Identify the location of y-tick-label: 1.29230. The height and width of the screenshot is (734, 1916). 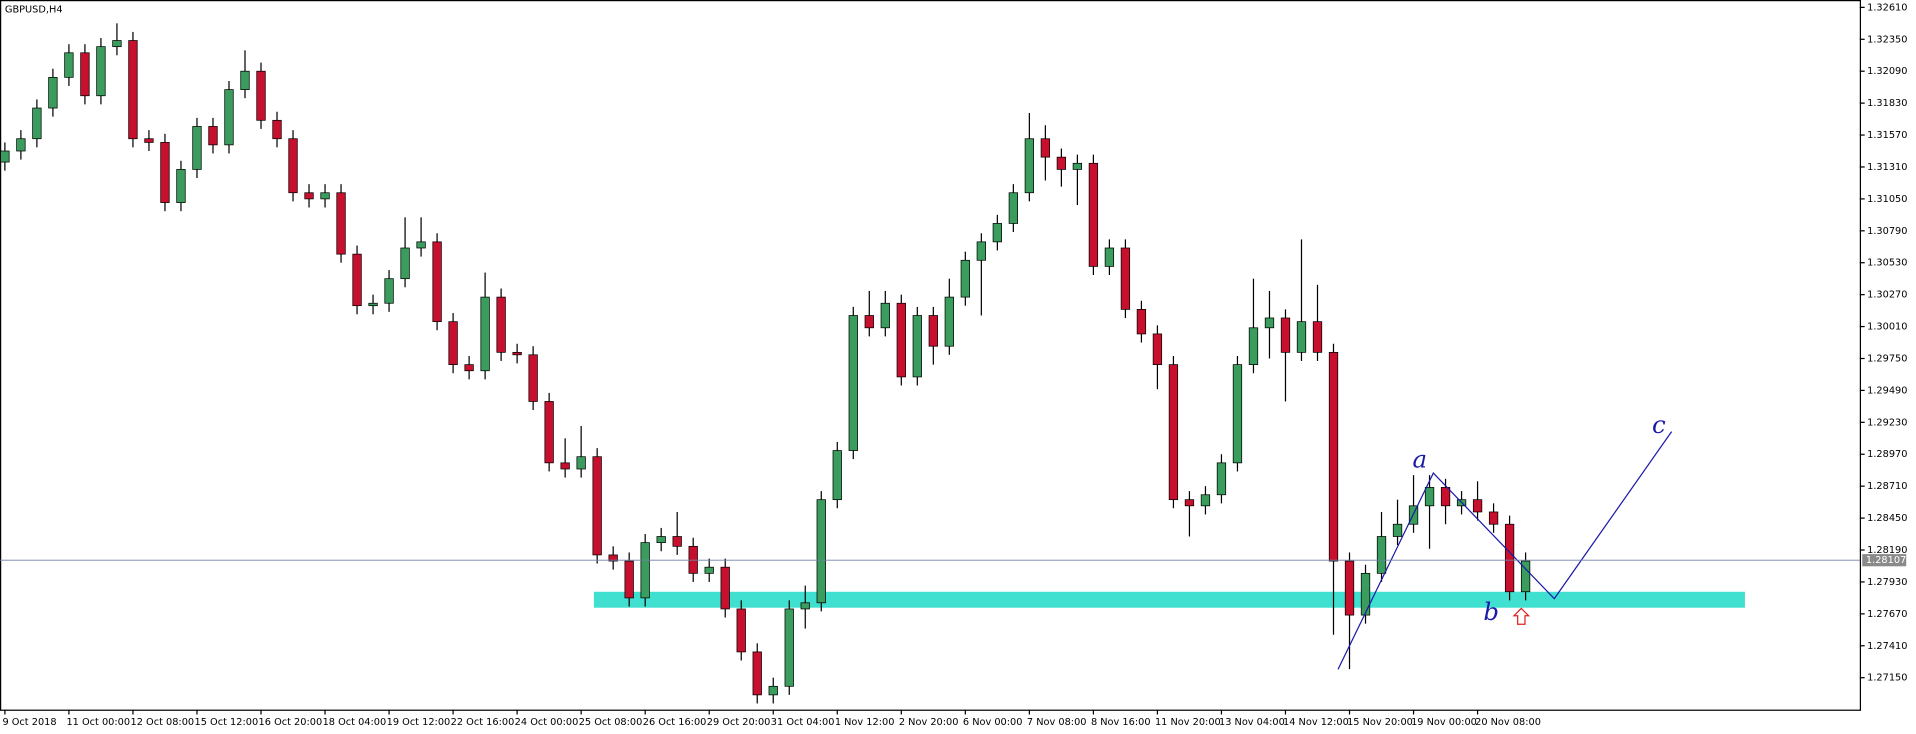
(1887, 422).